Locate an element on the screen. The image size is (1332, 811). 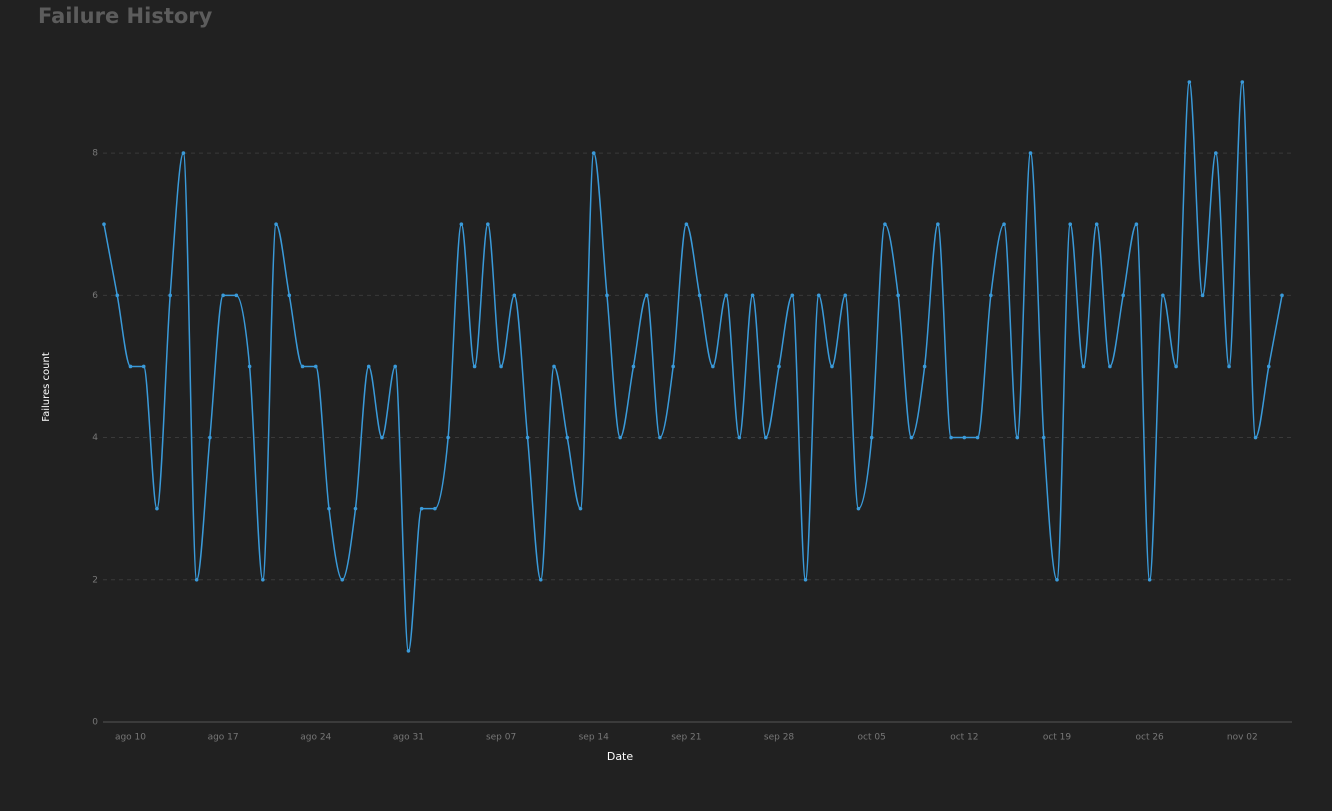
x-tick-label: oct 12 is located at coordinates (964, 738).